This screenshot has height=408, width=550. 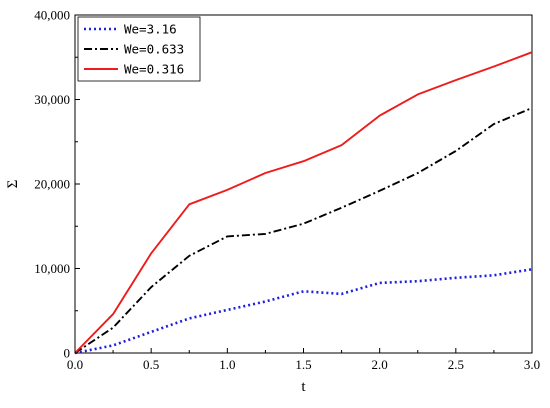 I want to click on legend-label-1: We=3.16, so click(x=150, y=29).